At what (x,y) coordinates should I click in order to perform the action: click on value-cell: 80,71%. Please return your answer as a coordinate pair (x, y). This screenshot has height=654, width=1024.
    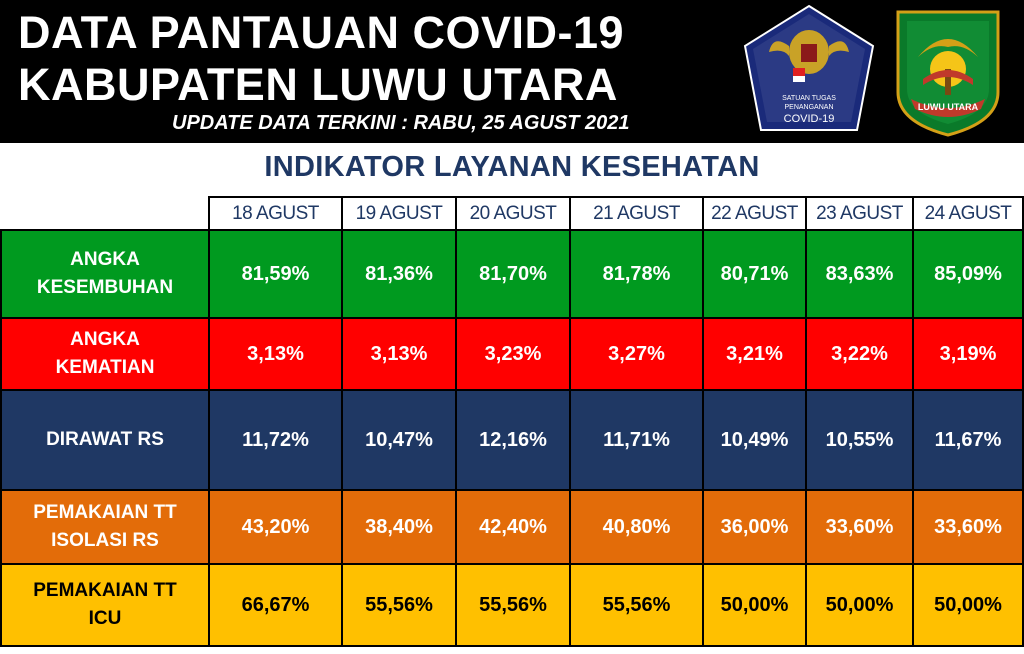
    Looking at the image, I should click on (754, 274).